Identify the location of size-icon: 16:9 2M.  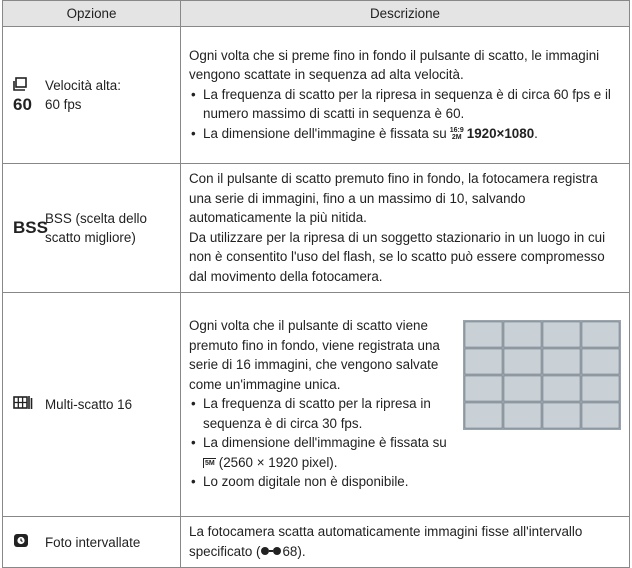
(457, 134).